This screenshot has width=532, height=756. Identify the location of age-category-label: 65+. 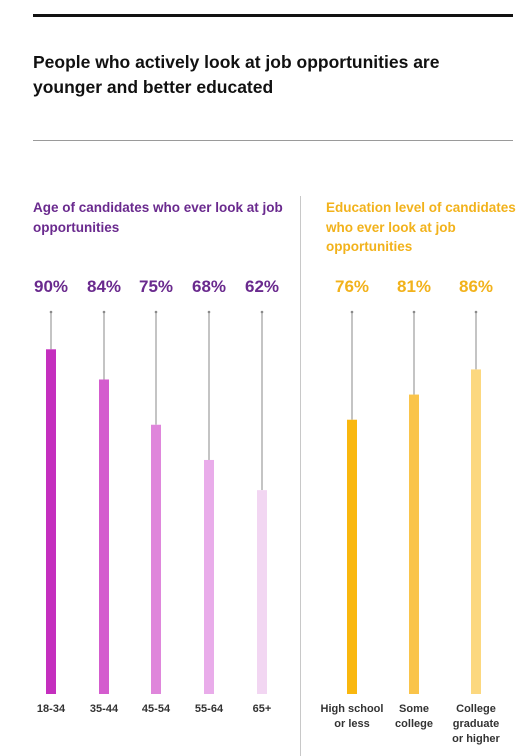
(262, 709).